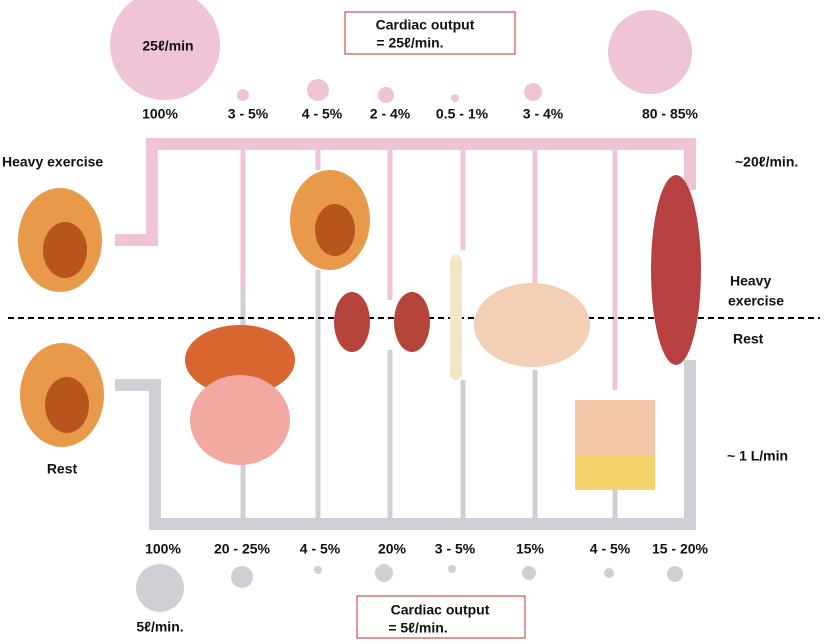 The image size is (824, 641). I want to click on percentage: 20%, so click(392, 549).